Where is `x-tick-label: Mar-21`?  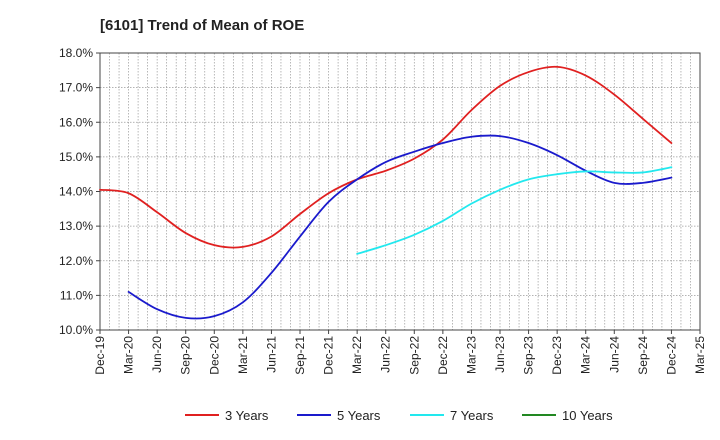 x-tick-label: Mar-21 is located at coordinates (243, 355).